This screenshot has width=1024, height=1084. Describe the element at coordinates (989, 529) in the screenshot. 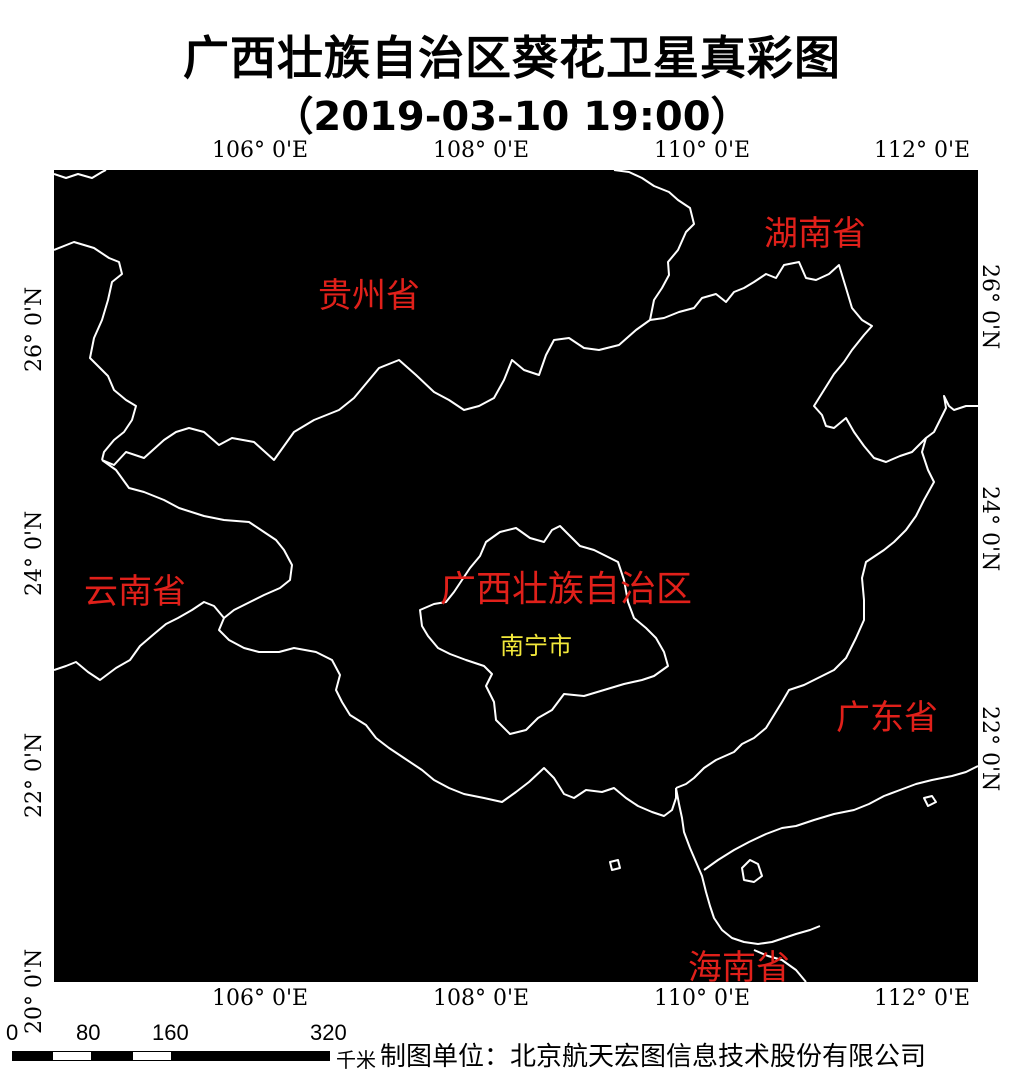

I see `lat-tick-right-24: 24° 0'N` at that location.